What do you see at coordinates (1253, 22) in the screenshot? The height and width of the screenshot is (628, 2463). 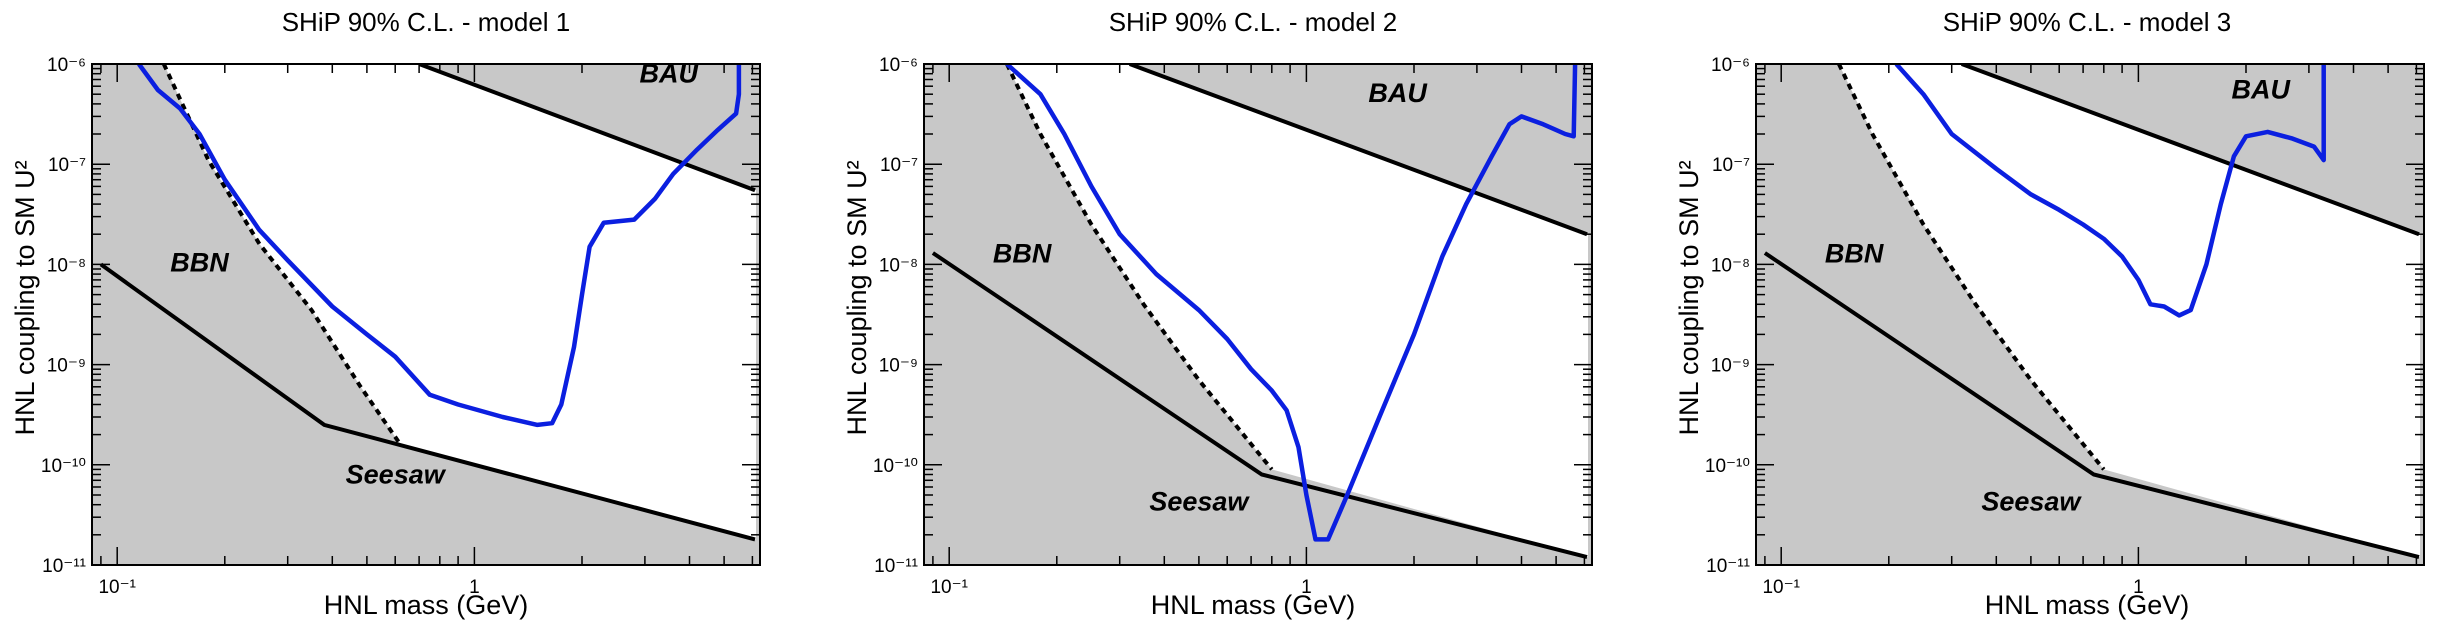 I see `chart-title: SHiP 90% C.L. - model 2` at bounding box center [1253, 22].